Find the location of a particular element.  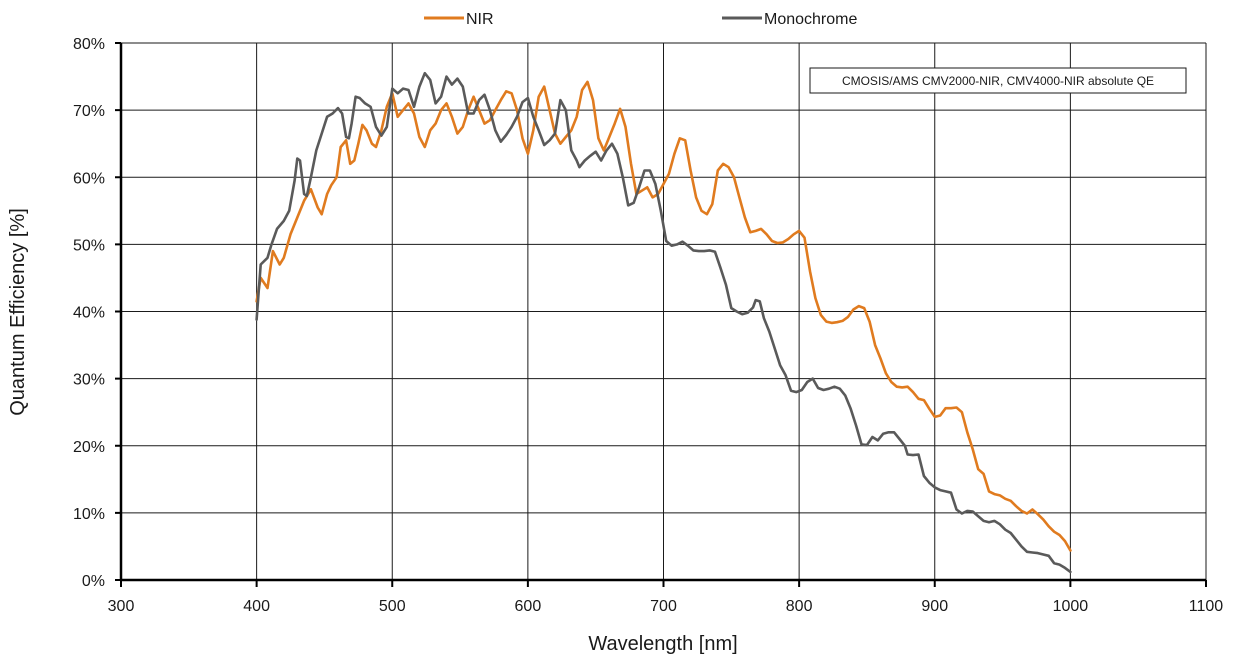

x-tick-label-800: 800 is located at coordinates (799, 606).